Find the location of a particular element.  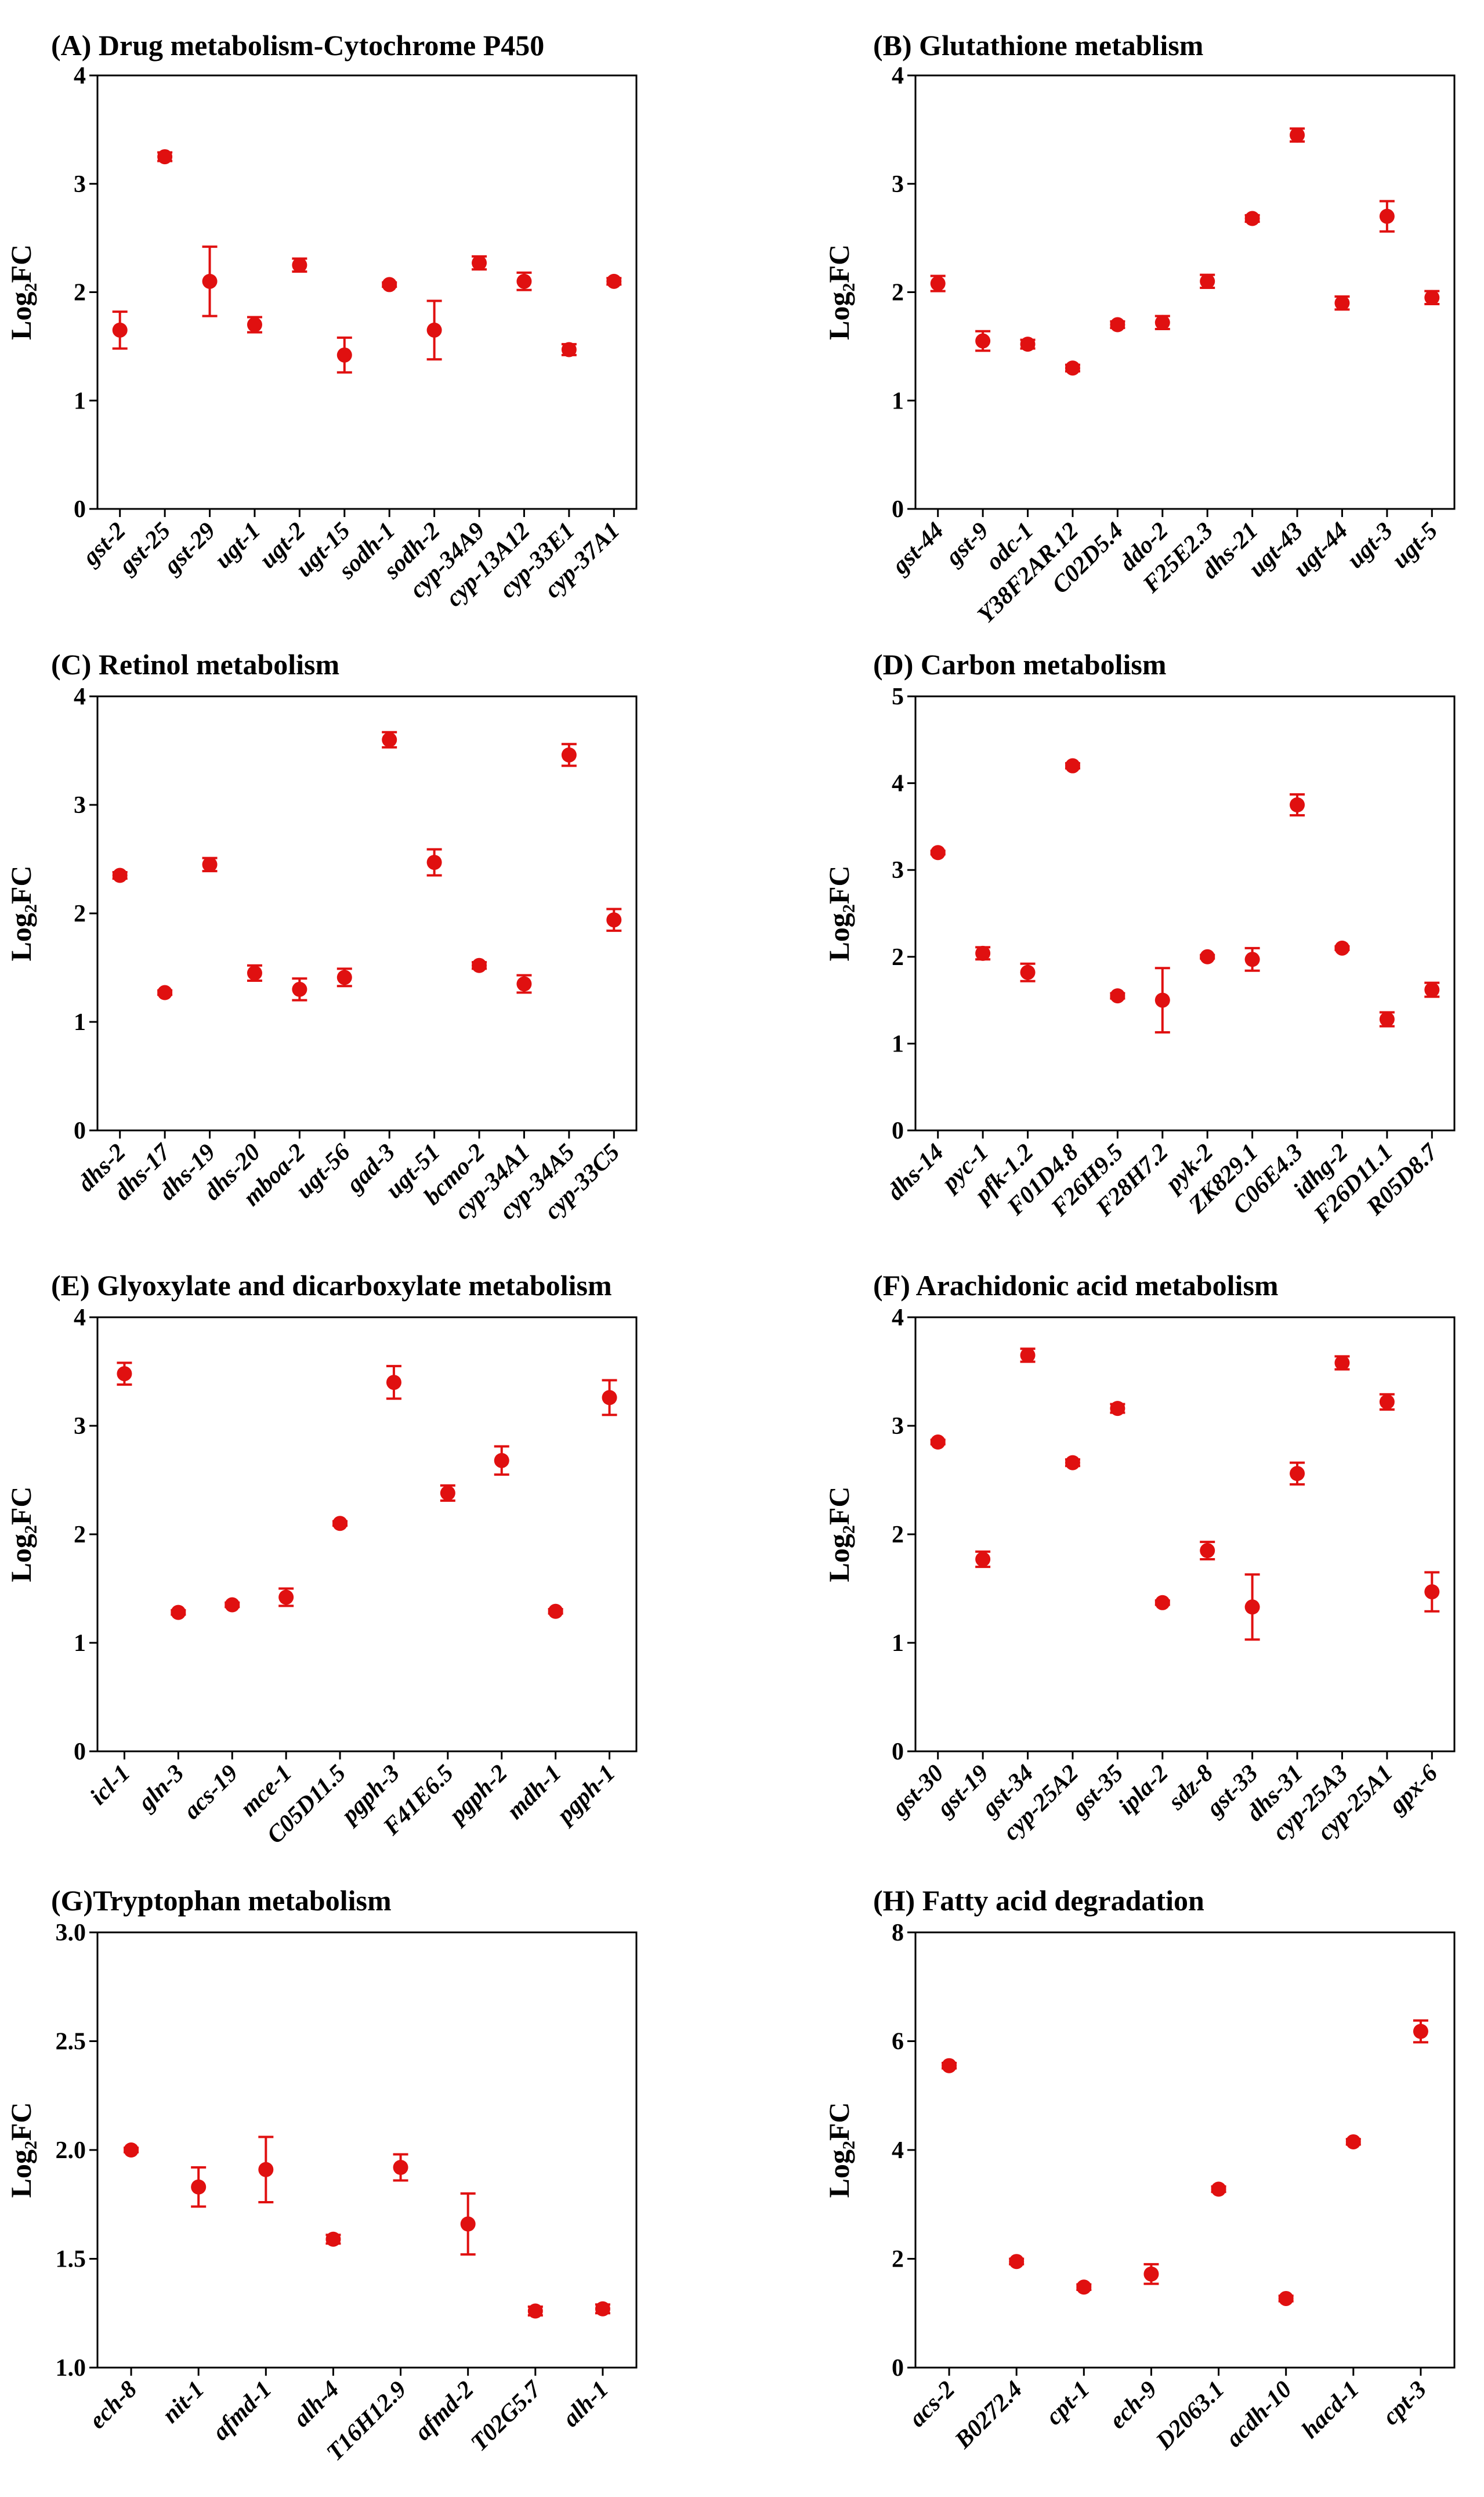

y-axis-label: Log₂FC is located at coordinates (839, 2150).